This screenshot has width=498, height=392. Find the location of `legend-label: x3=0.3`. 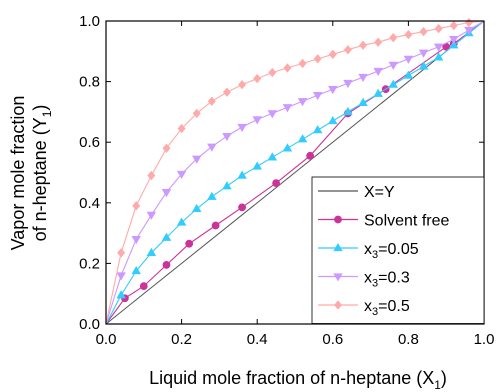

legend-label: x3=0.3 is located at coordinates (387, 280).